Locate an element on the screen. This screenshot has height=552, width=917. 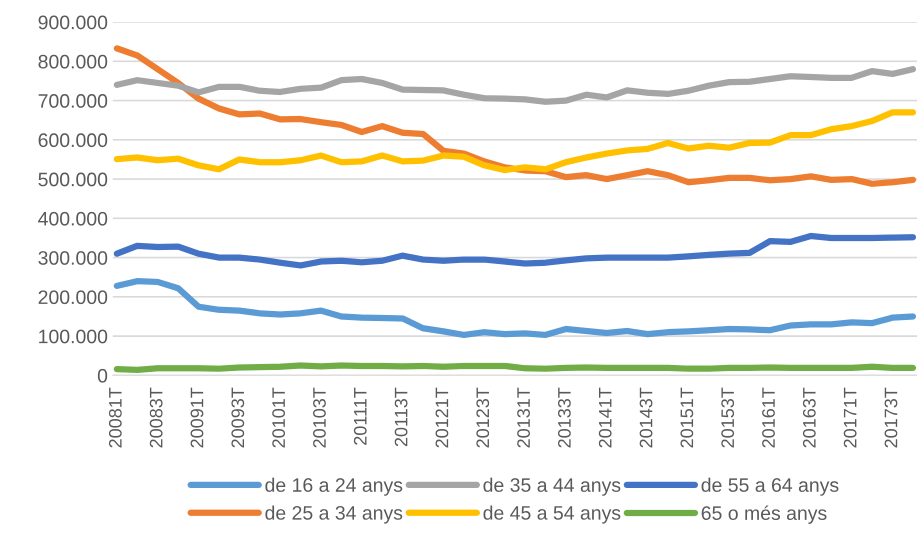
legend-label: de 35 a 44 anys is located at coordinates (551, 487).